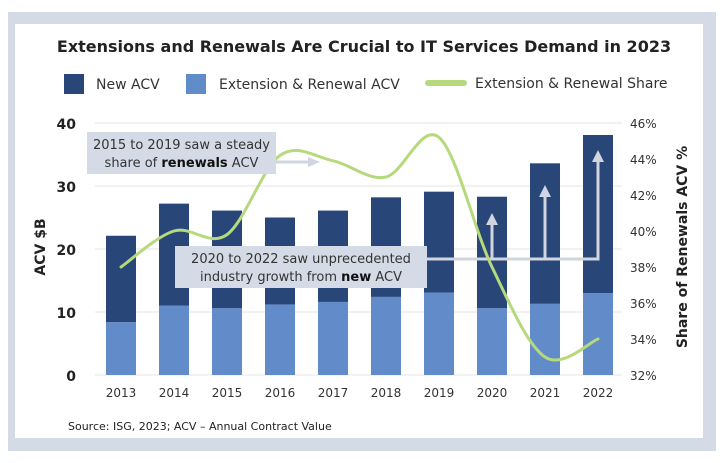 Image resolution: width=728 pixels, height=463 pixels. What do you see at coordinates (492, 393) in the screenshot?
I see `x-tick-label: 2020` at bounding box center [492, 393].